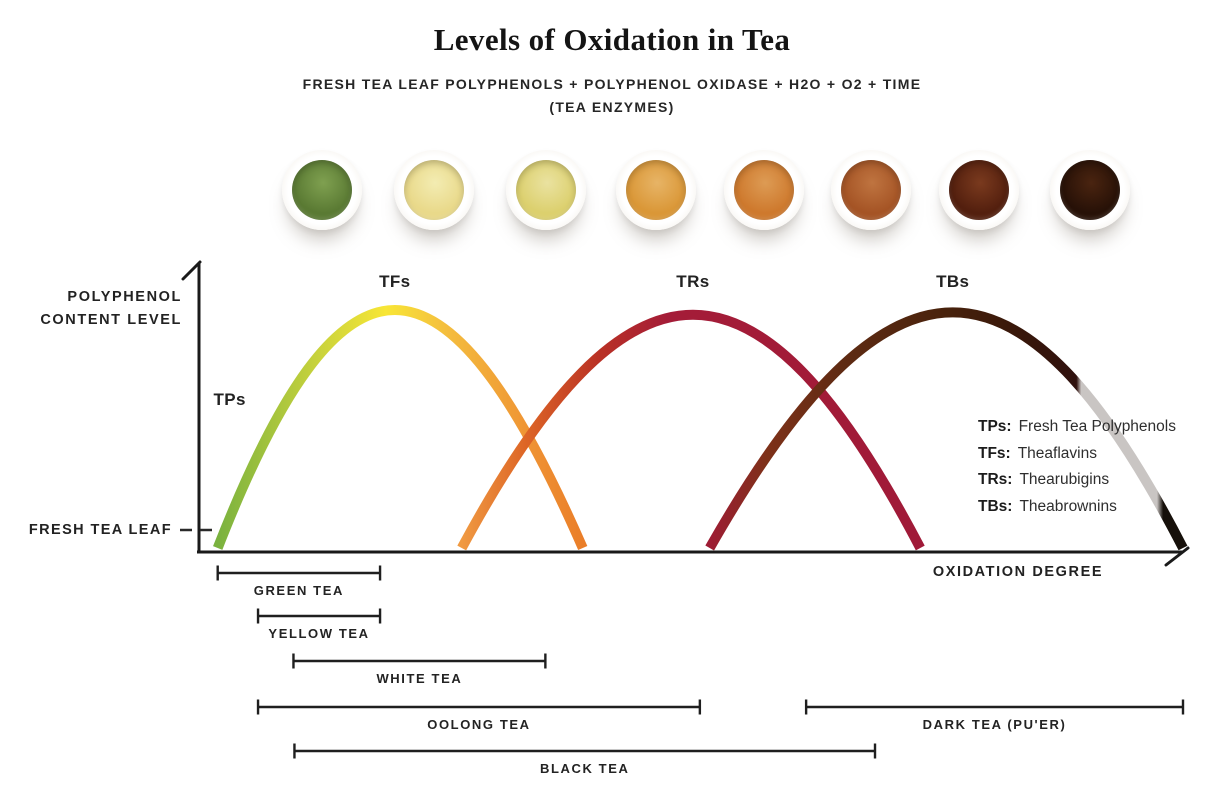  I want to click on page-title: Levels of Oxidation in Tea, so click(612, 39).